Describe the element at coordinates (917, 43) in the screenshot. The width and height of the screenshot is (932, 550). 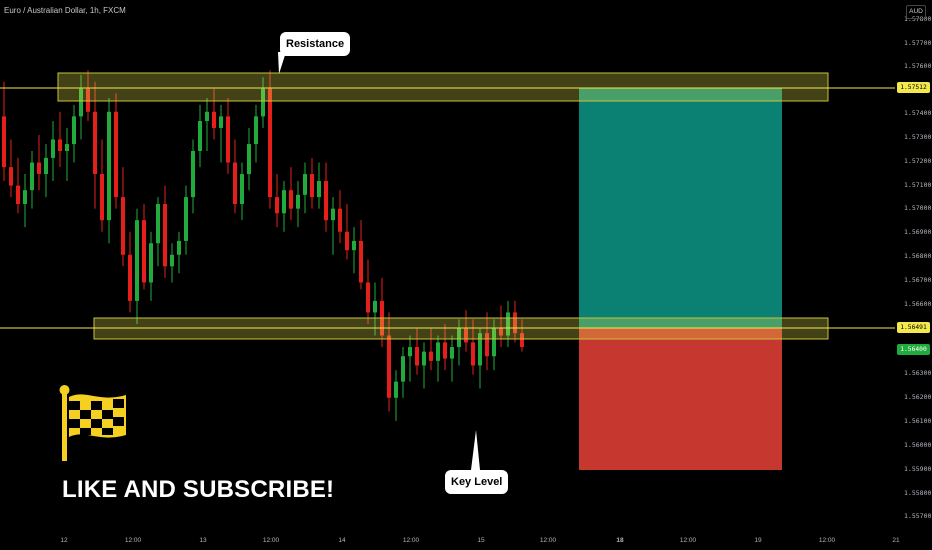
I see `price-tick-label: 1.57700` at that location.